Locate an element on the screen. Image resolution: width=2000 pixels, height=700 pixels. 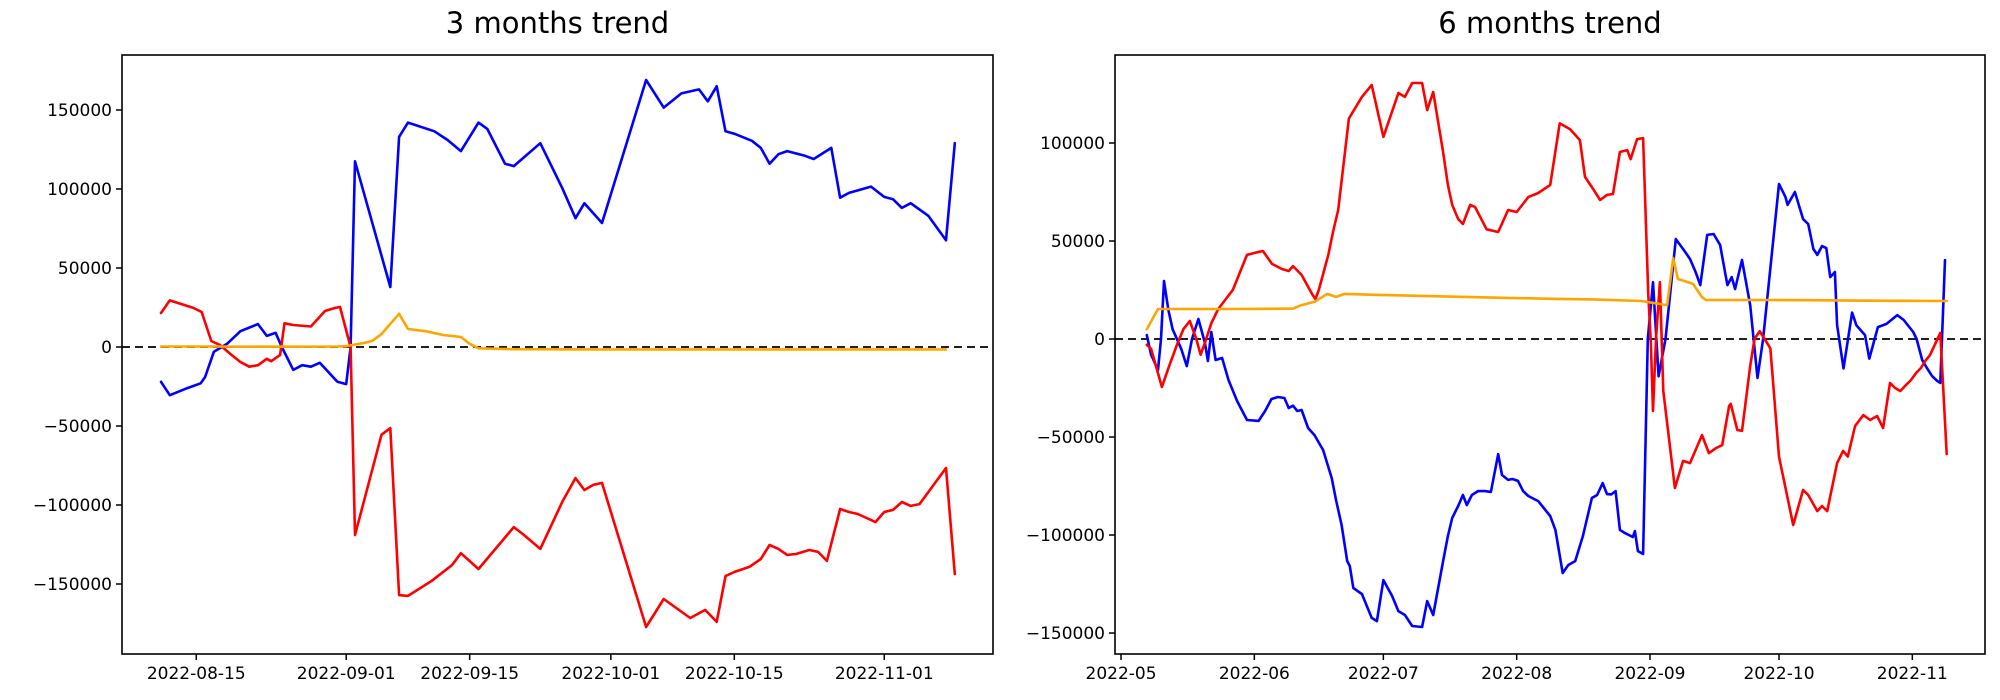
chart-title-3-months-trend: 3 months trend is located at coordinates (557, 23).